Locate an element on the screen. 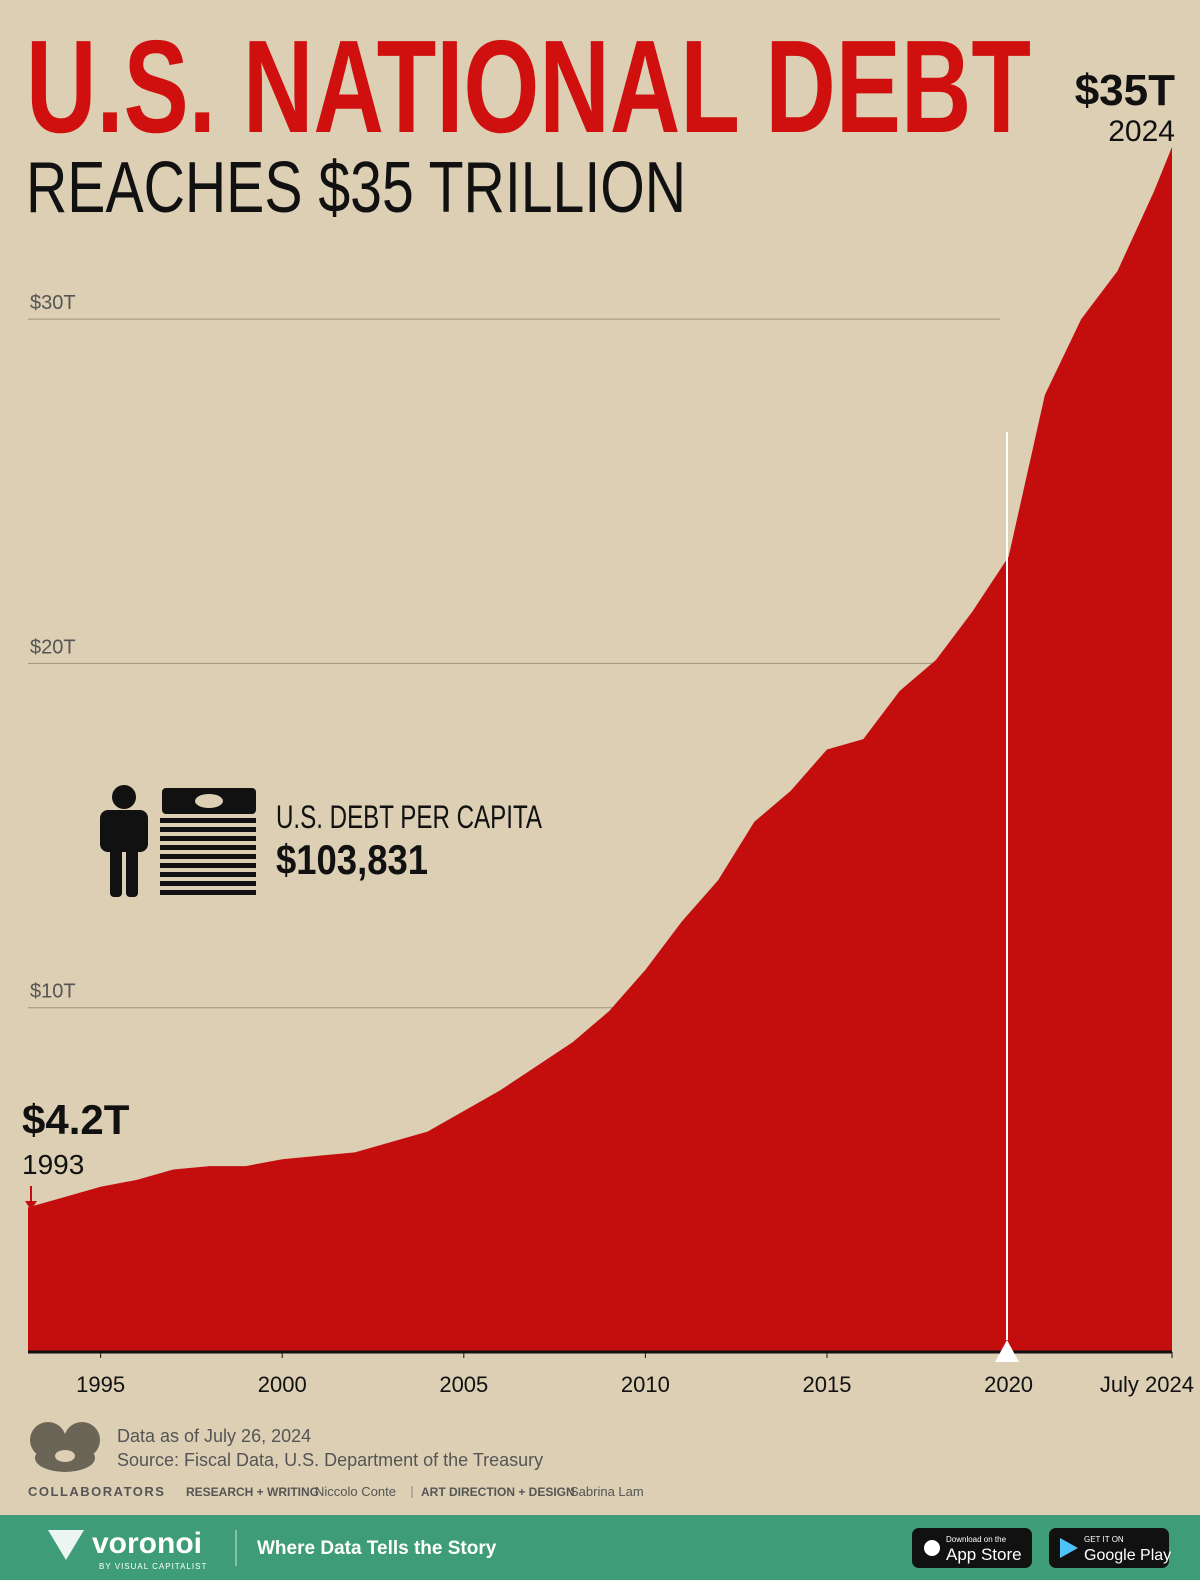  annotation-pointer is located at coordinates (1007, 1351).